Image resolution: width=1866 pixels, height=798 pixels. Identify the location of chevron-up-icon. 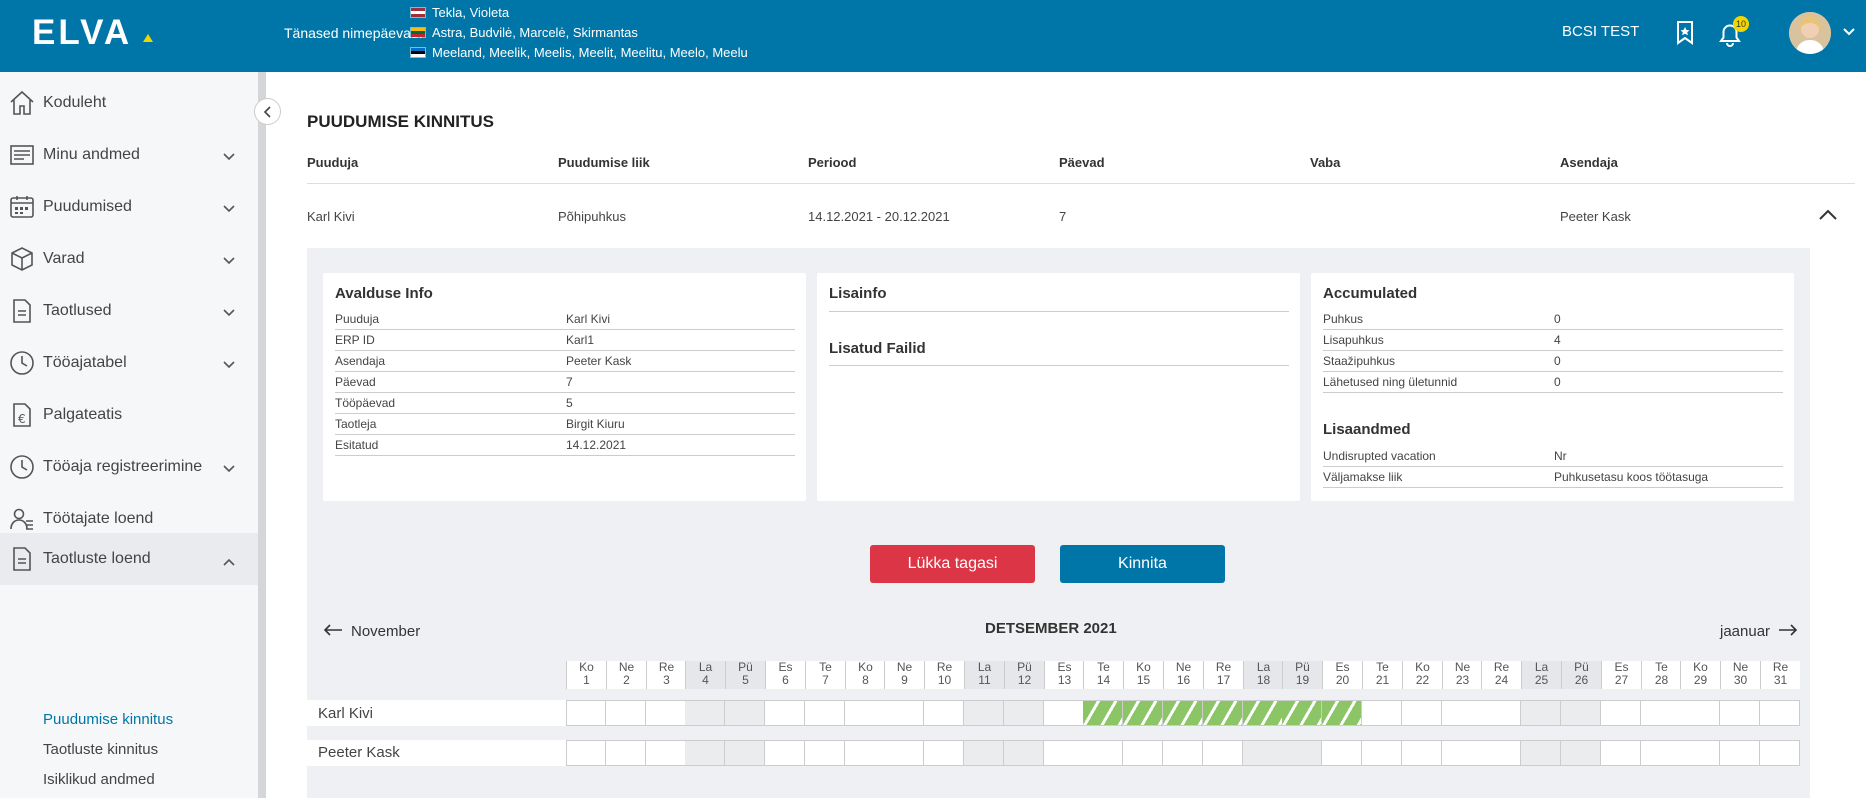
(1828, 217).